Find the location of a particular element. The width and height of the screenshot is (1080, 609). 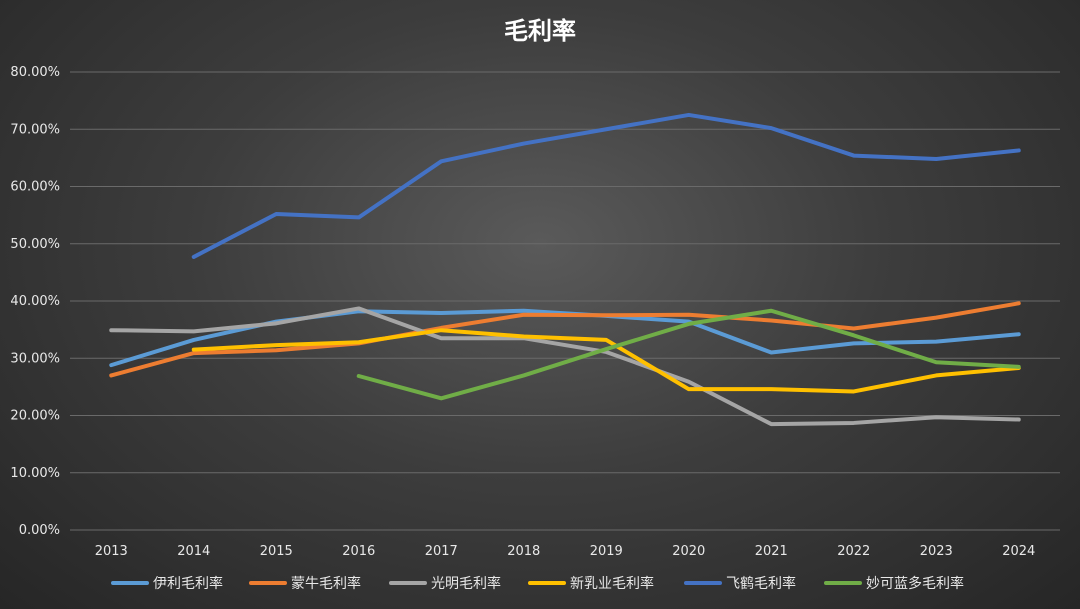

legend-label: 光明毛利率 is located at coordinates (466, 583).